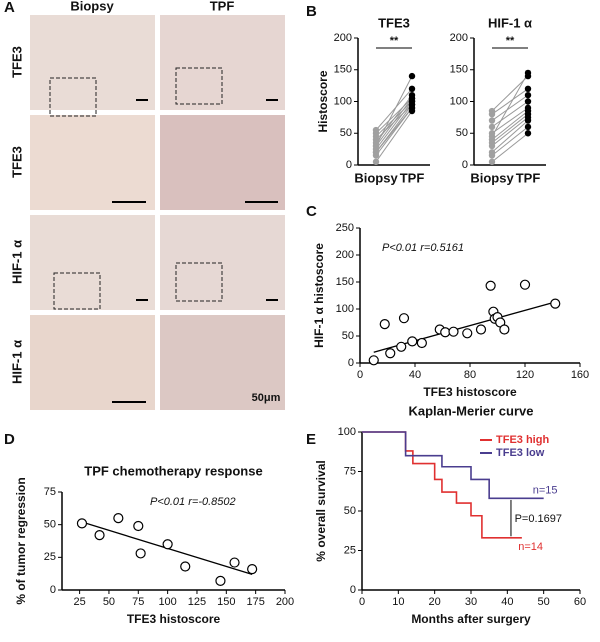 This screenshot has width=600, height=642. What do you see at coordinates (92, 6) in the screenshot?
I see `column-label: Biopsy` at bounding box center [92, 6].